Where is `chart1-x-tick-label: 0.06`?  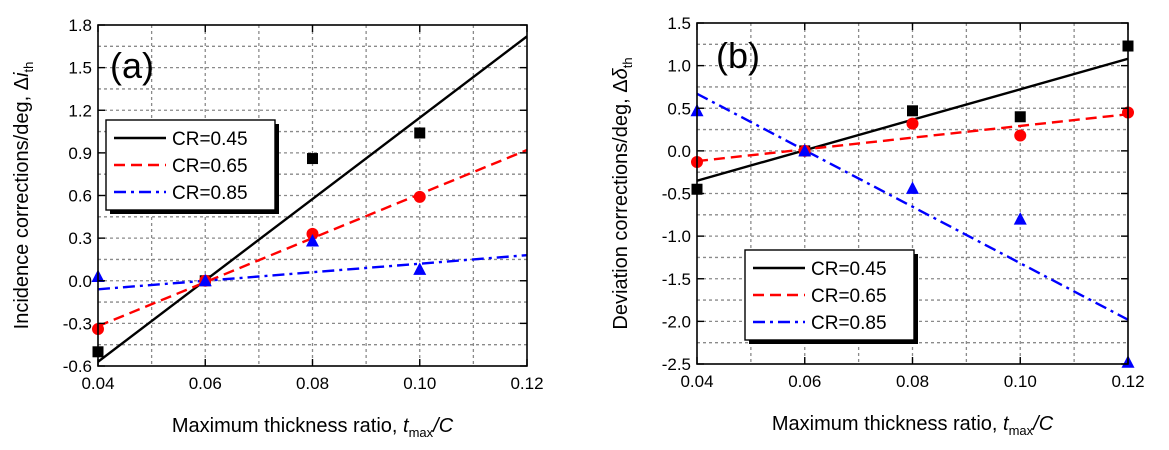
chart1-x-tick-label: 0.06 is located at coordinates (804, 381).